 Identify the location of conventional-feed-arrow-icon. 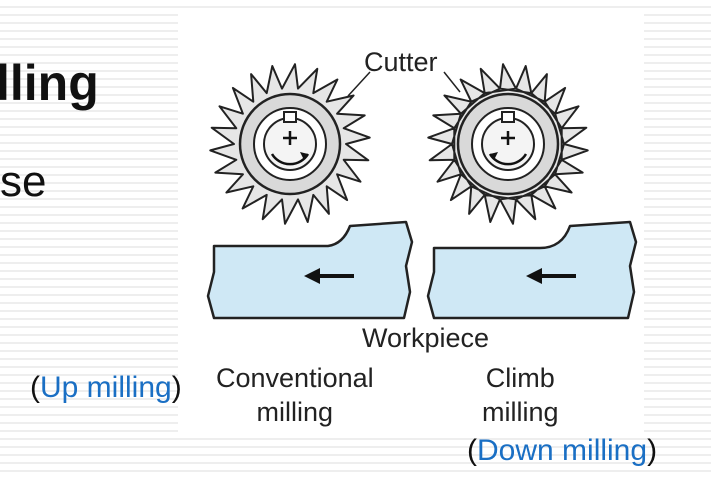
(329, 276).